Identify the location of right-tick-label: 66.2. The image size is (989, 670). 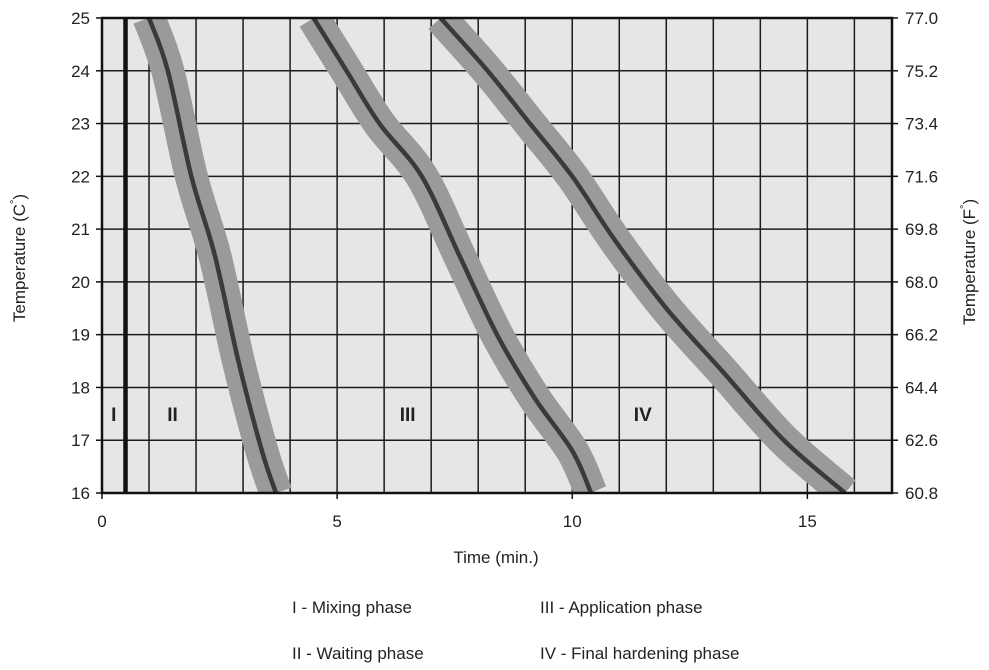
(921, 335).